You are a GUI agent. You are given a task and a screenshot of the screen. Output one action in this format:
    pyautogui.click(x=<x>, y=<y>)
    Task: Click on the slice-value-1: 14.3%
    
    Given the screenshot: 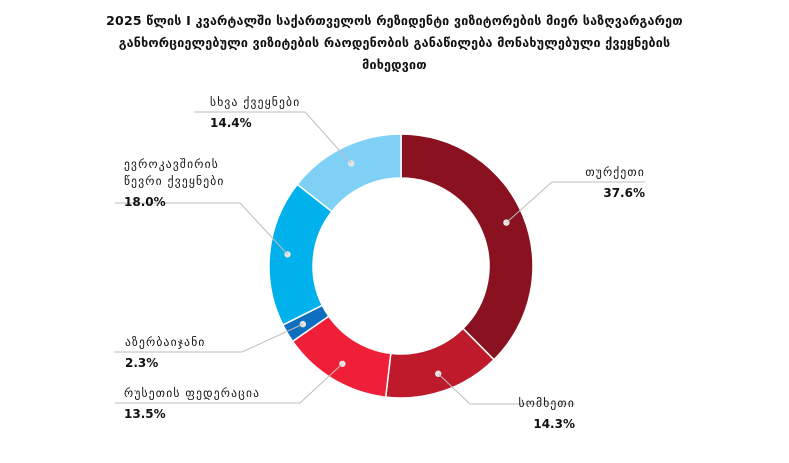 What is the action you would take?
    pyautogui.click(x=554, y=424)
    